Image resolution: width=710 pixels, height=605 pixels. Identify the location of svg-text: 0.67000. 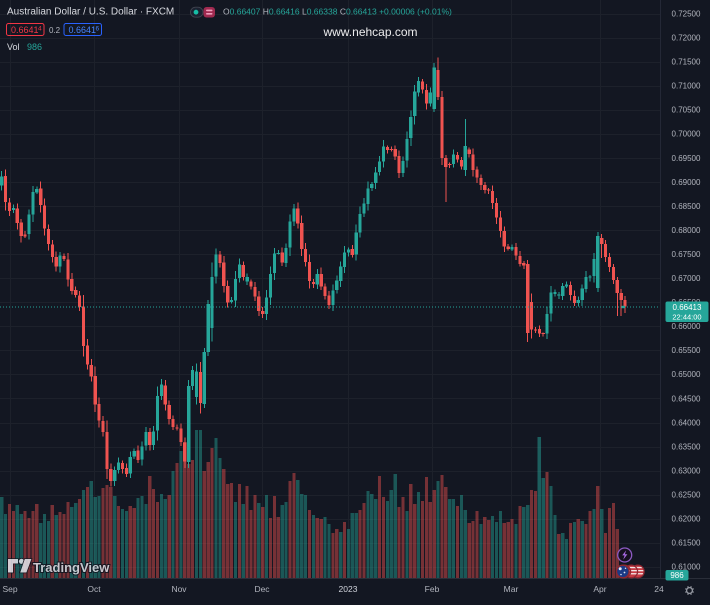
(686, 278).